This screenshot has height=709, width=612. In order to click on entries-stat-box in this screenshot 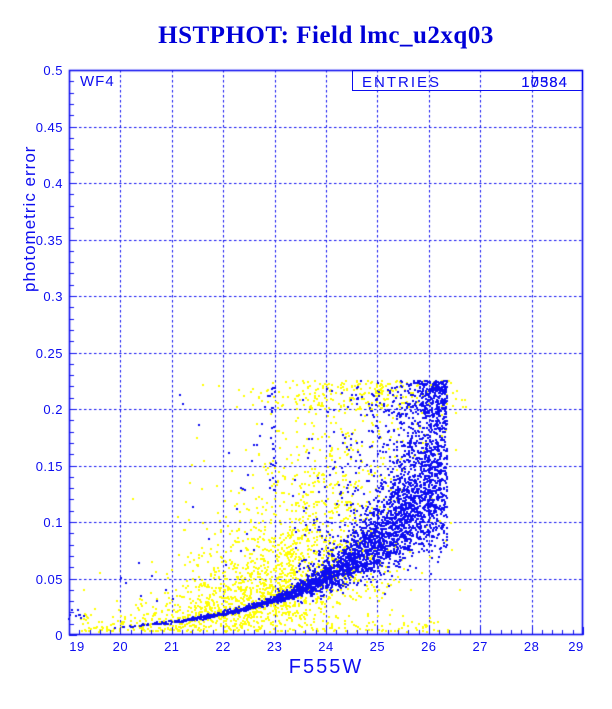, I will do `click(467, 80)`.